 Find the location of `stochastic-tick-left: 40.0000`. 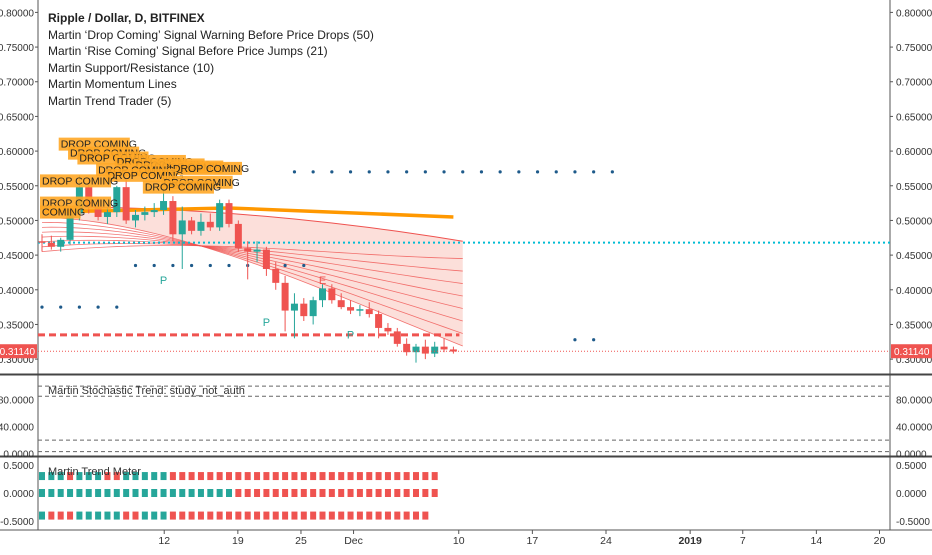

stochastic-tick-left: 40.0000 is located at coordinates (17, 428).